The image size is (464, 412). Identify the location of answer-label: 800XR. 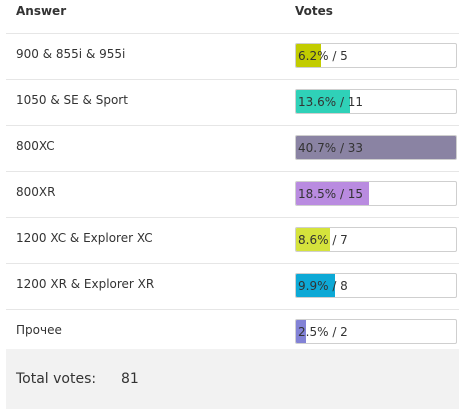
(36, 192).